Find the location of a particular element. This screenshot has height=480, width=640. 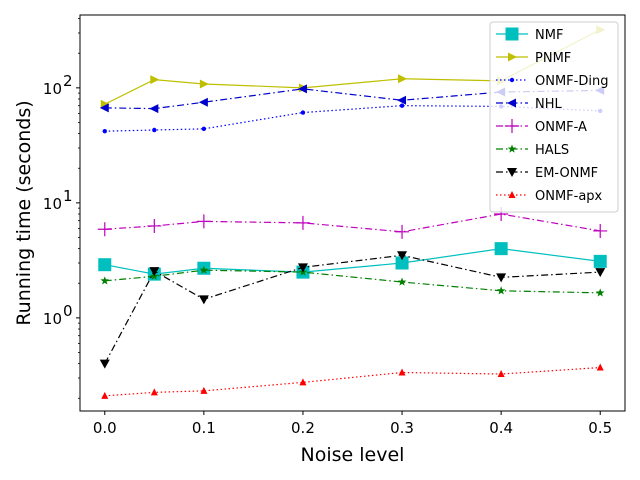

legend-label-onmf-a: ONMF-A is located at coordinates (561, 127).